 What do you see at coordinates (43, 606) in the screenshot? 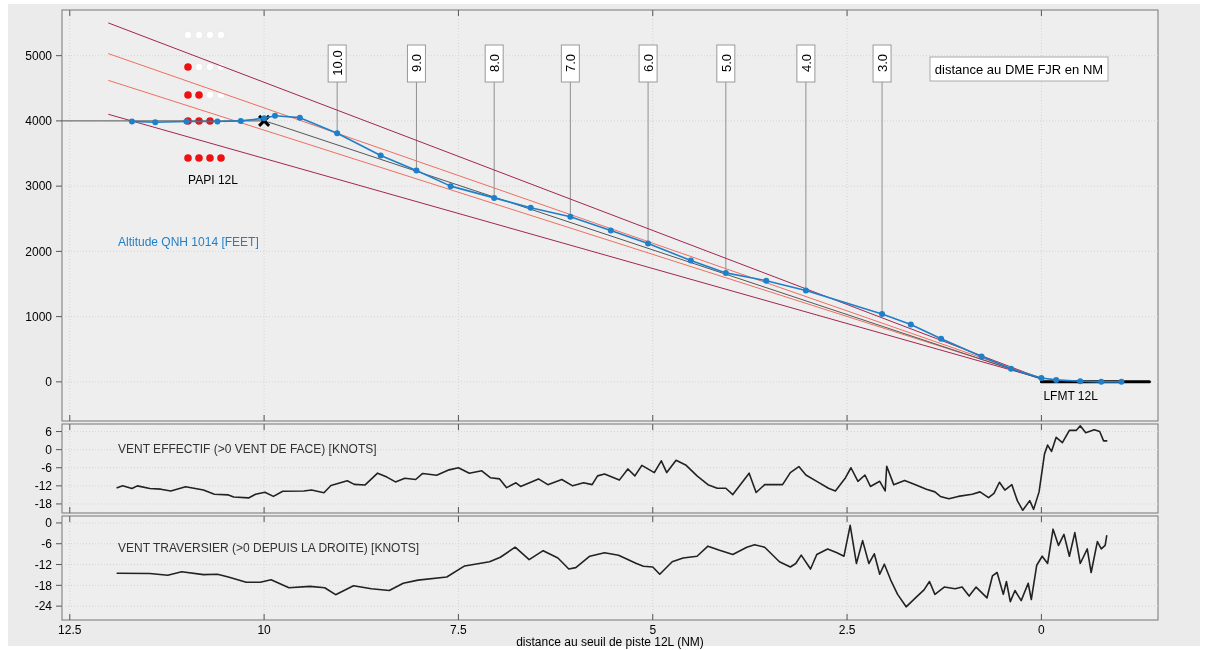
I see `y-tick-label: -24` at bounding box center [43, 606].